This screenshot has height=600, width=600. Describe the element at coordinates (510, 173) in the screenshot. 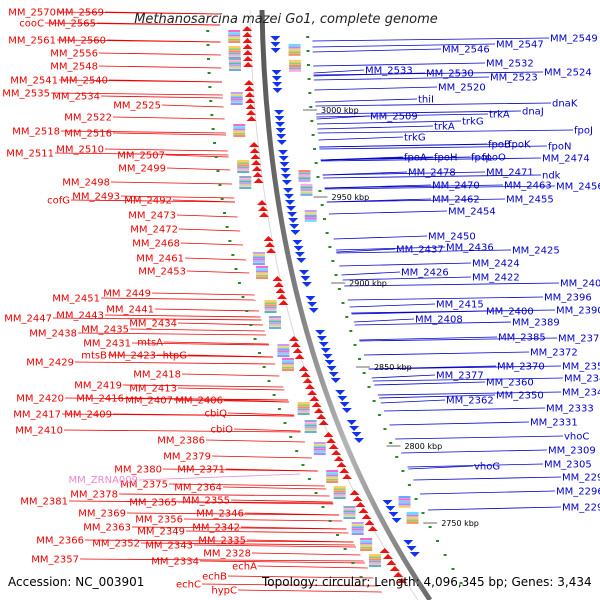

I see `gene-label-right: MM_2471` at that location.